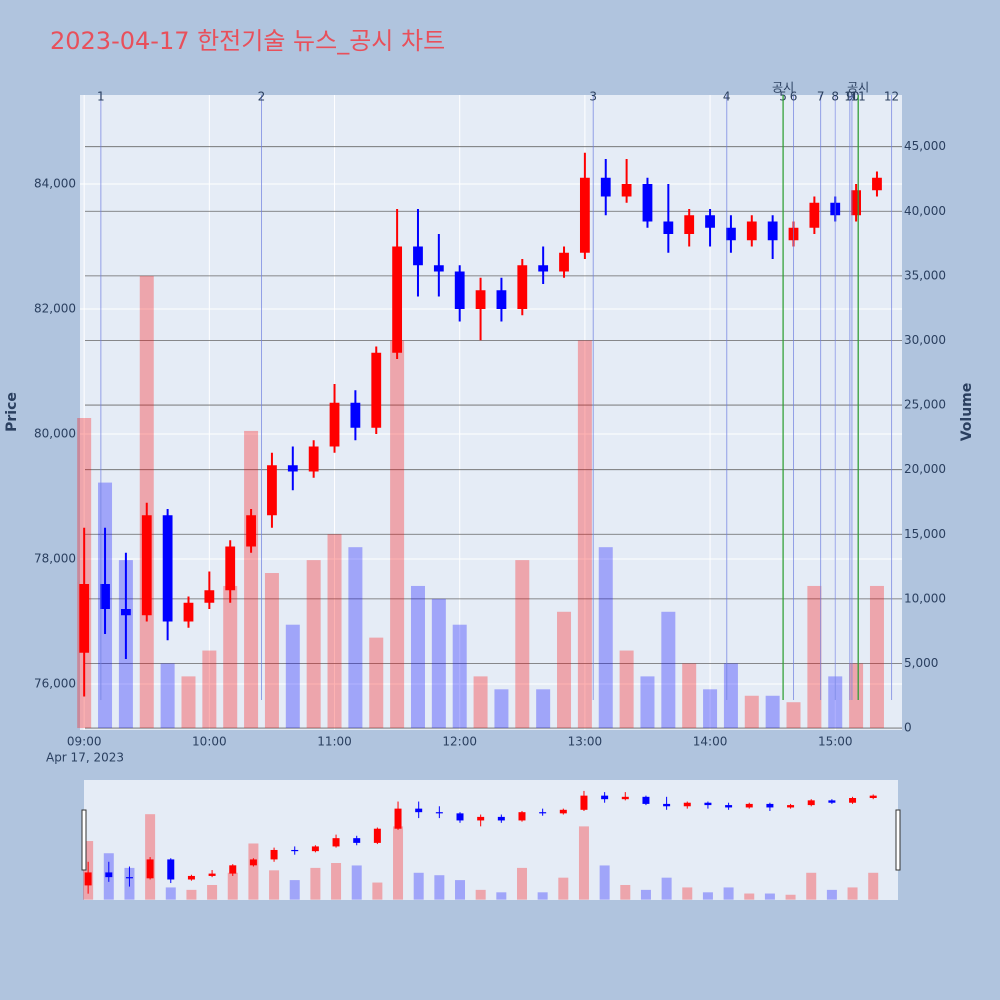 The image size is (1000, 1000). I want to click on news-label: 4, so click(727, 97).